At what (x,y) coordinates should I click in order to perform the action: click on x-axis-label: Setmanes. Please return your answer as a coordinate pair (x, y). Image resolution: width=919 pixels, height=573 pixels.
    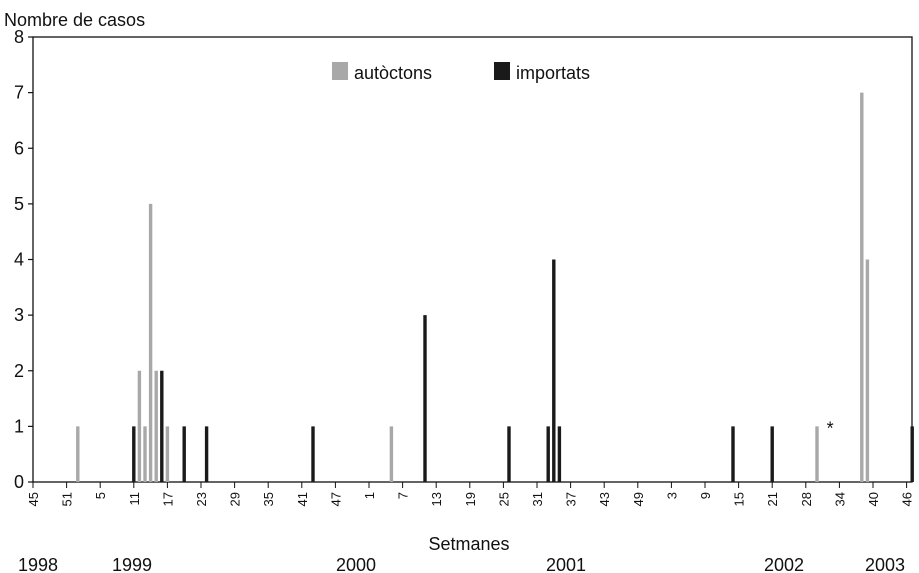
    Looking at the image, I should click on (468, 544).